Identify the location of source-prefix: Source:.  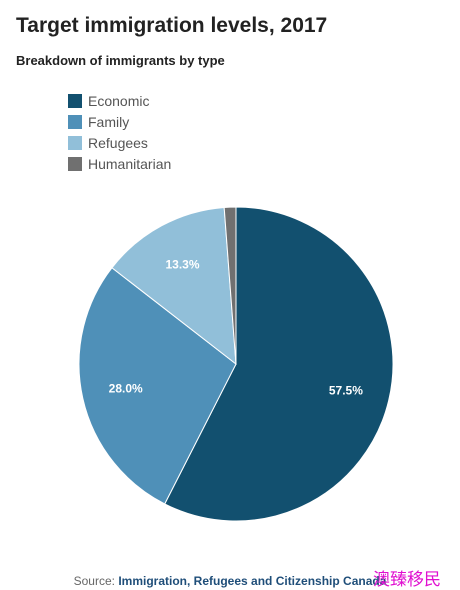
(96, 581).